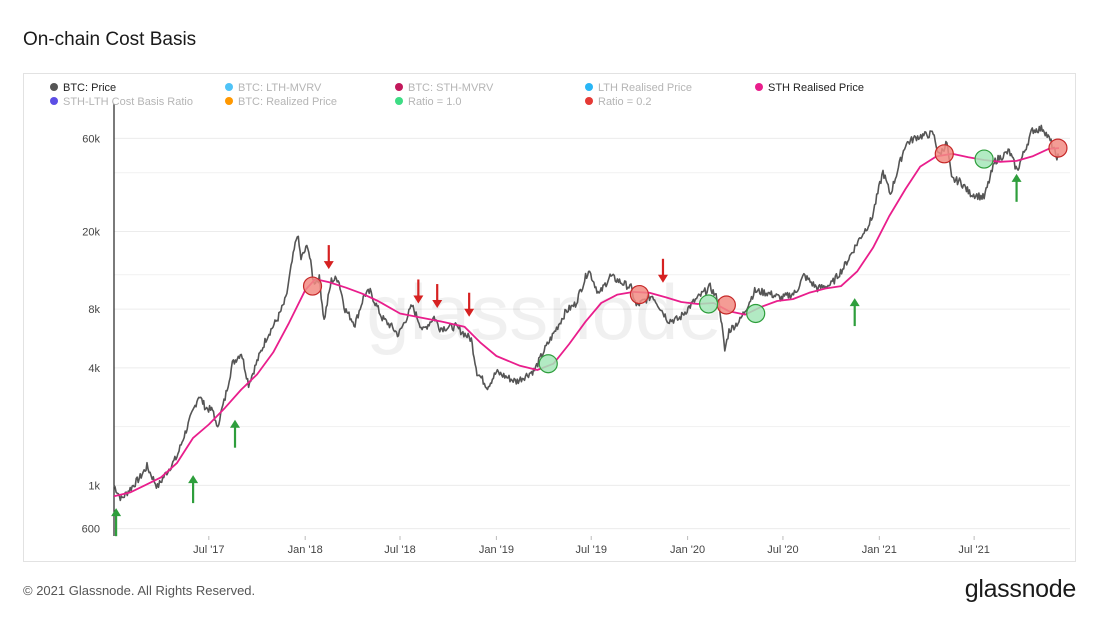  What do you see at coordinates (305, 550) in the screenshot?
I see `x-tick-label: Jan '18` at bounding box center [305, 550].